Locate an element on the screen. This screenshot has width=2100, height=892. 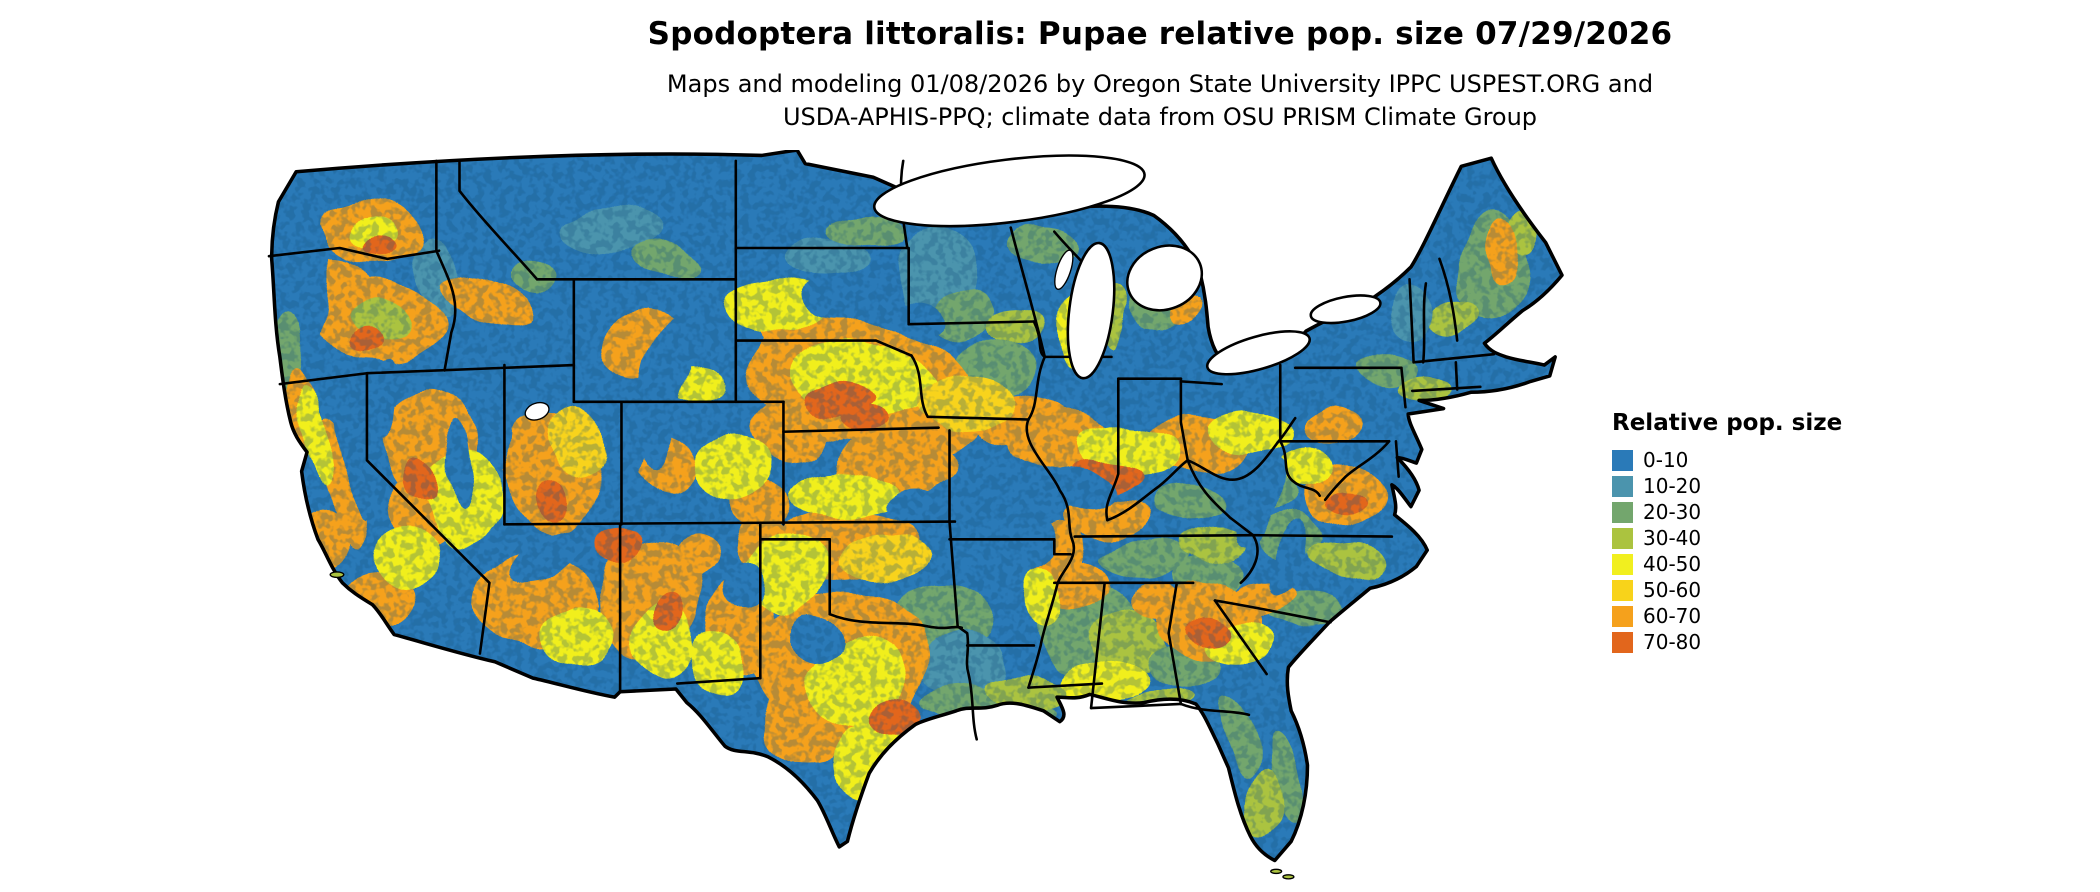
legend-item: 40-50 is located at coordinates (1727, 564).